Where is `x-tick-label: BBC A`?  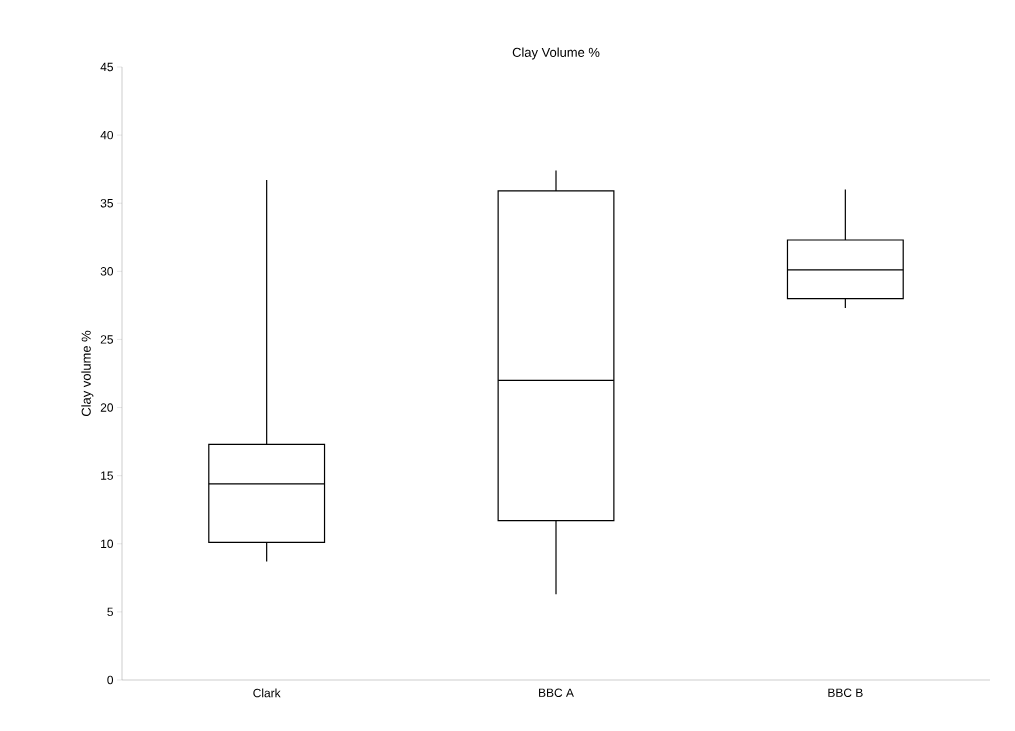
x-tick-label: BBC A is located at coordinates (556, 692).